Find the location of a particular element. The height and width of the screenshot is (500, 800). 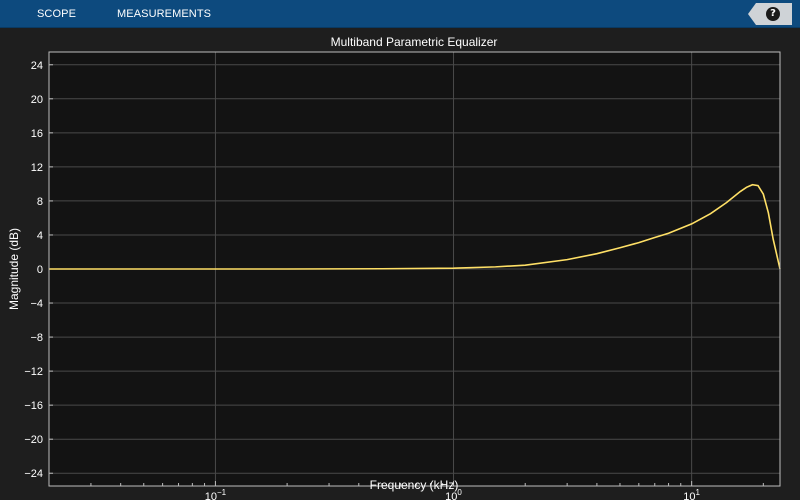

tab-measurements: MEASUREMENTS is located at coordinates (164, 14).